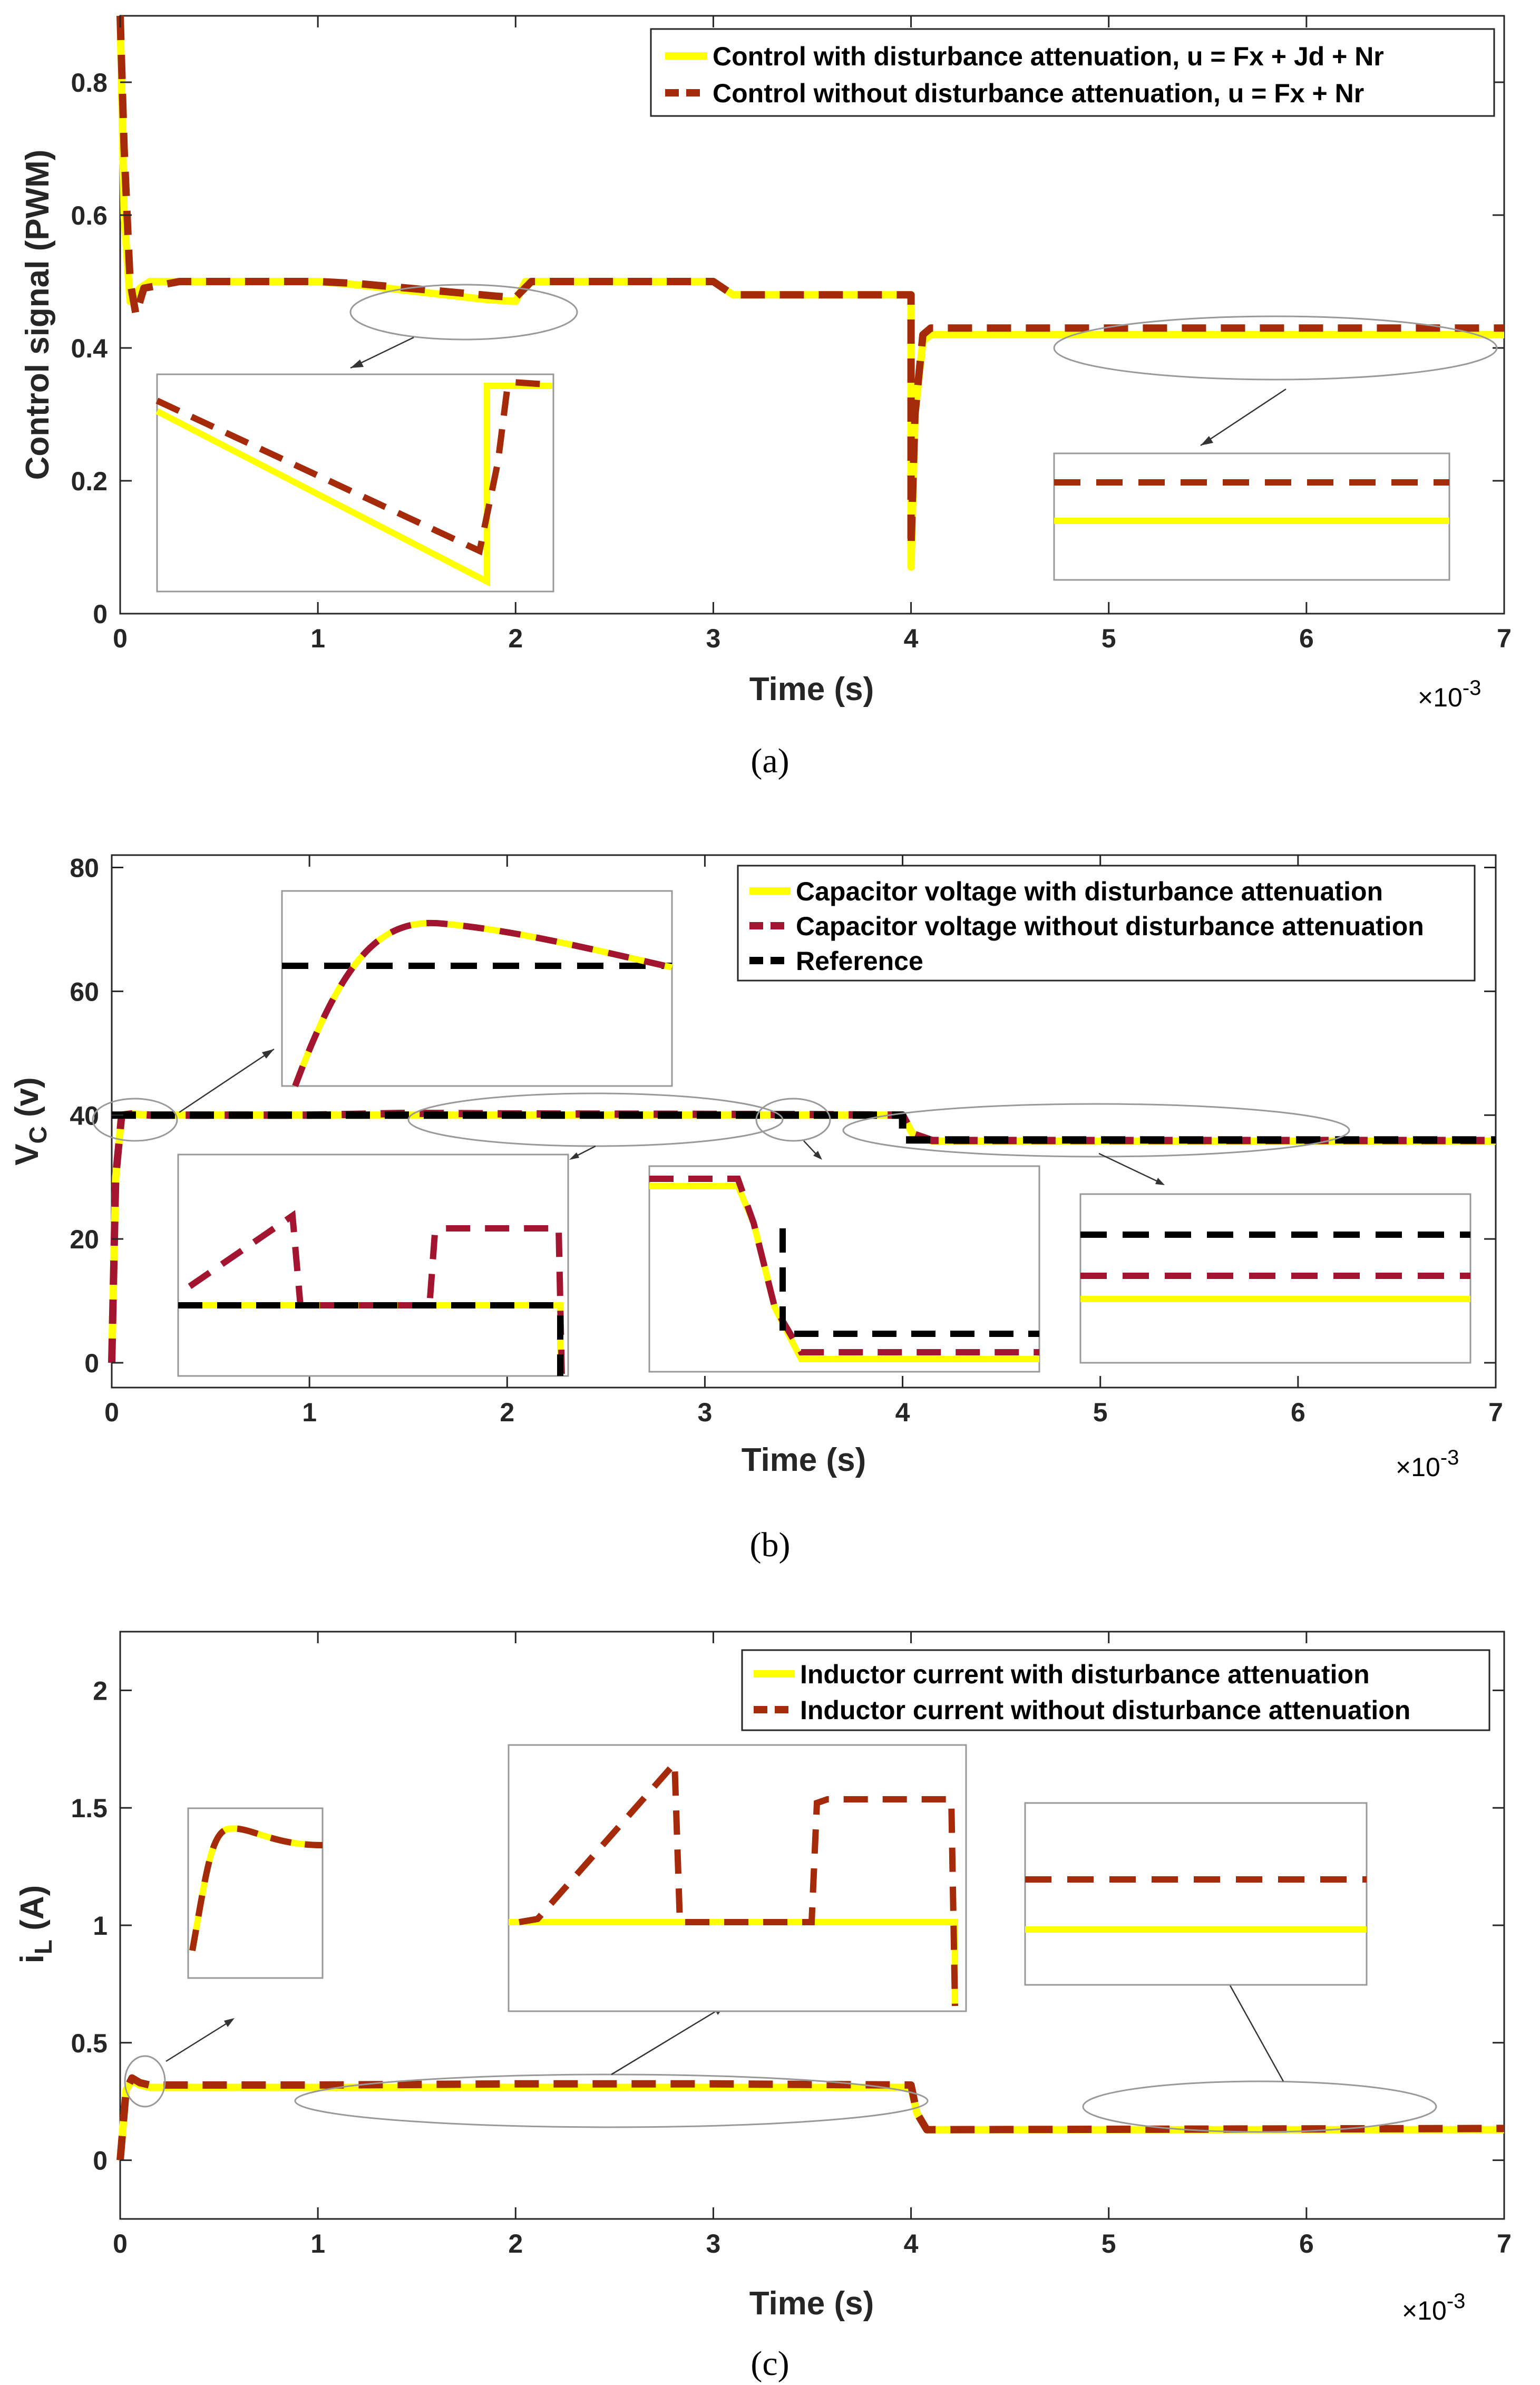  I want to click on series-layer, so click(811, 2117).